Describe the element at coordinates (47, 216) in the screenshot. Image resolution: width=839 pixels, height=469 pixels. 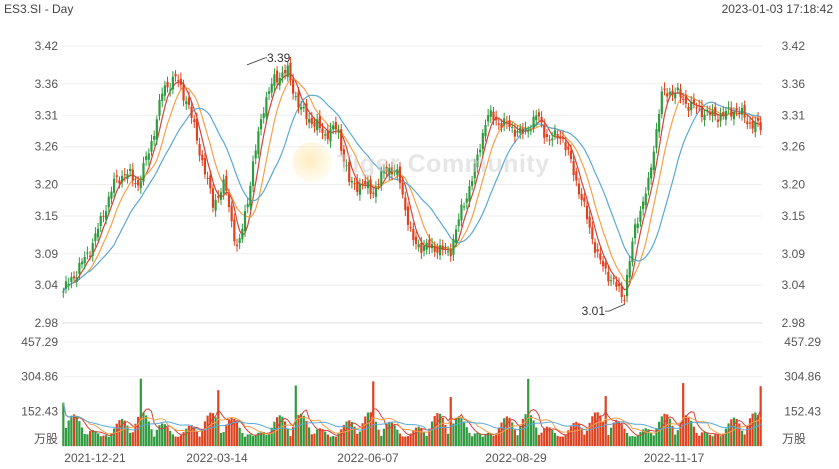
I see `price-tick-left: 3.15` at that location.